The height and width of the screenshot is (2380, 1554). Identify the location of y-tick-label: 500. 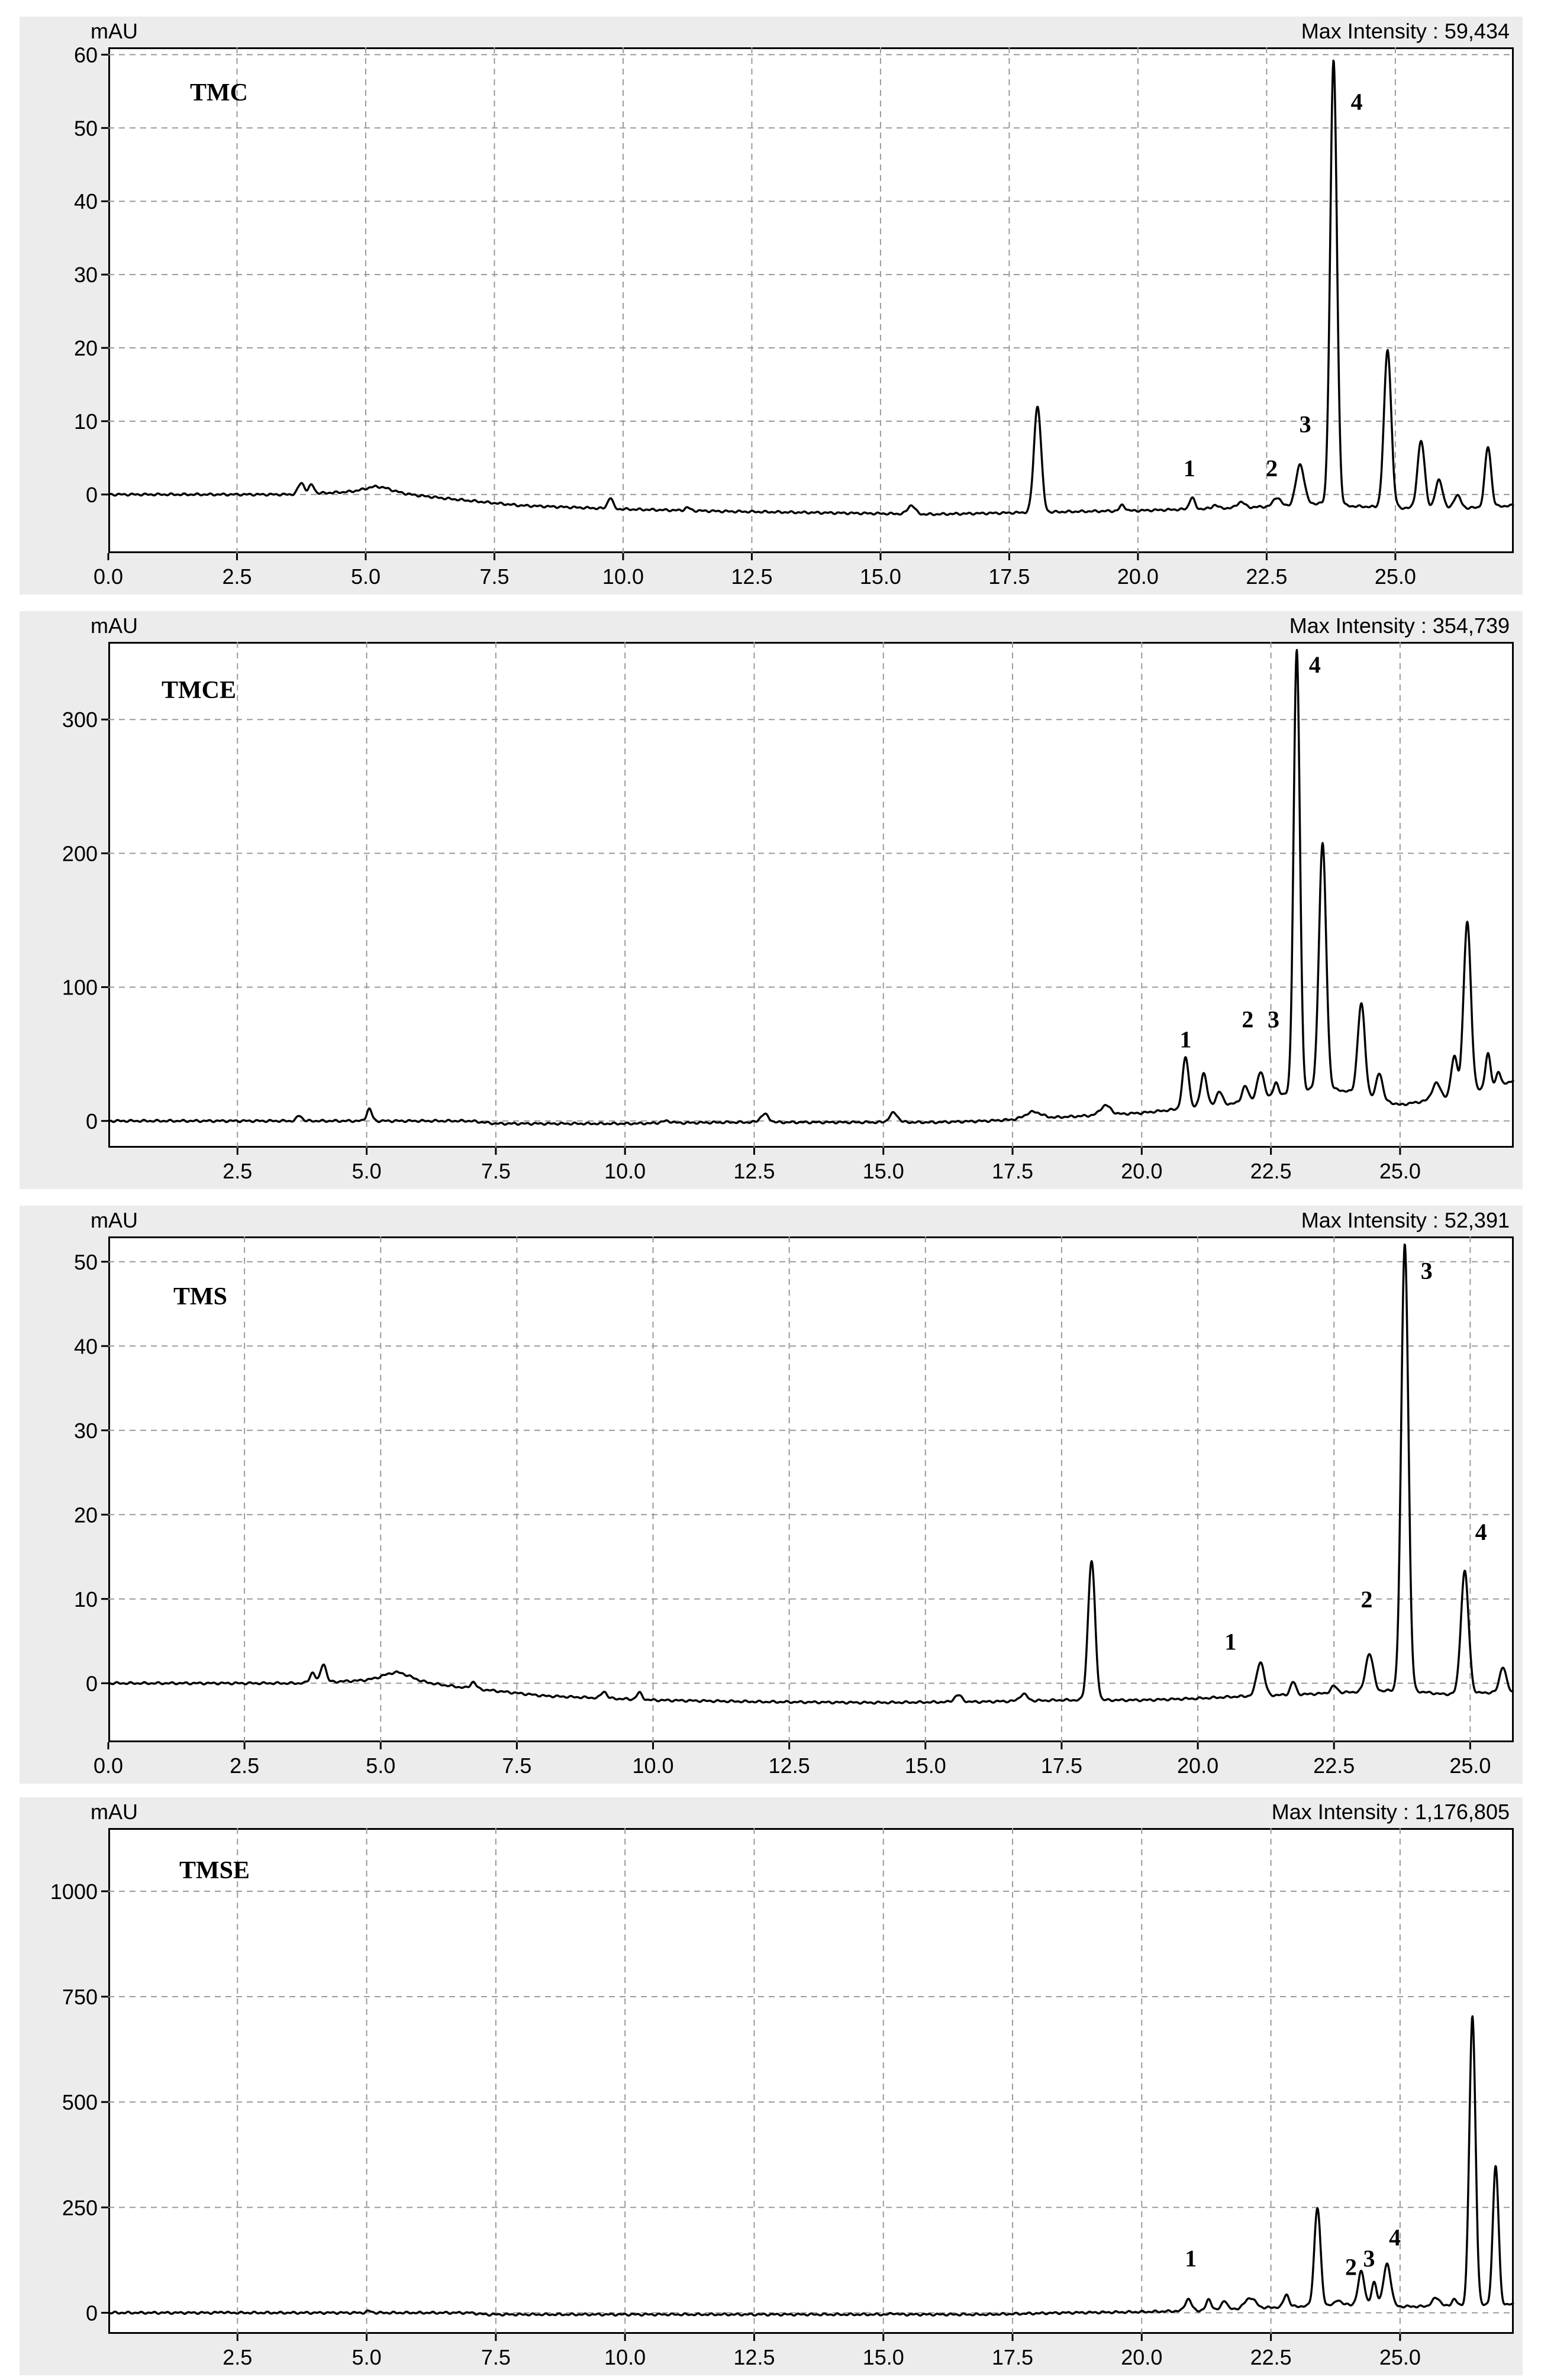
(80, 2102).